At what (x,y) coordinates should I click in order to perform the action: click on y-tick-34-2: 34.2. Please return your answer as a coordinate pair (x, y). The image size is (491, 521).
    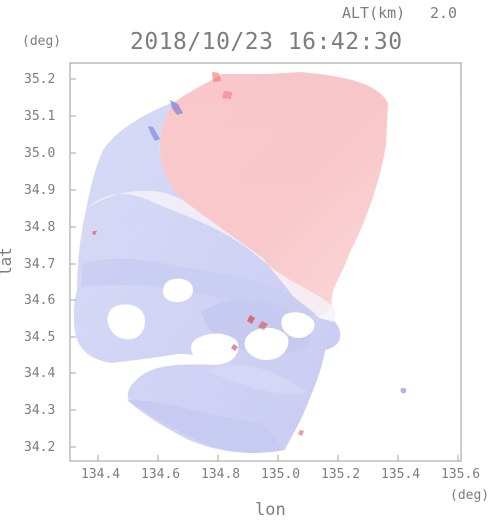
    Looking at the image, I should click on (50, 447).